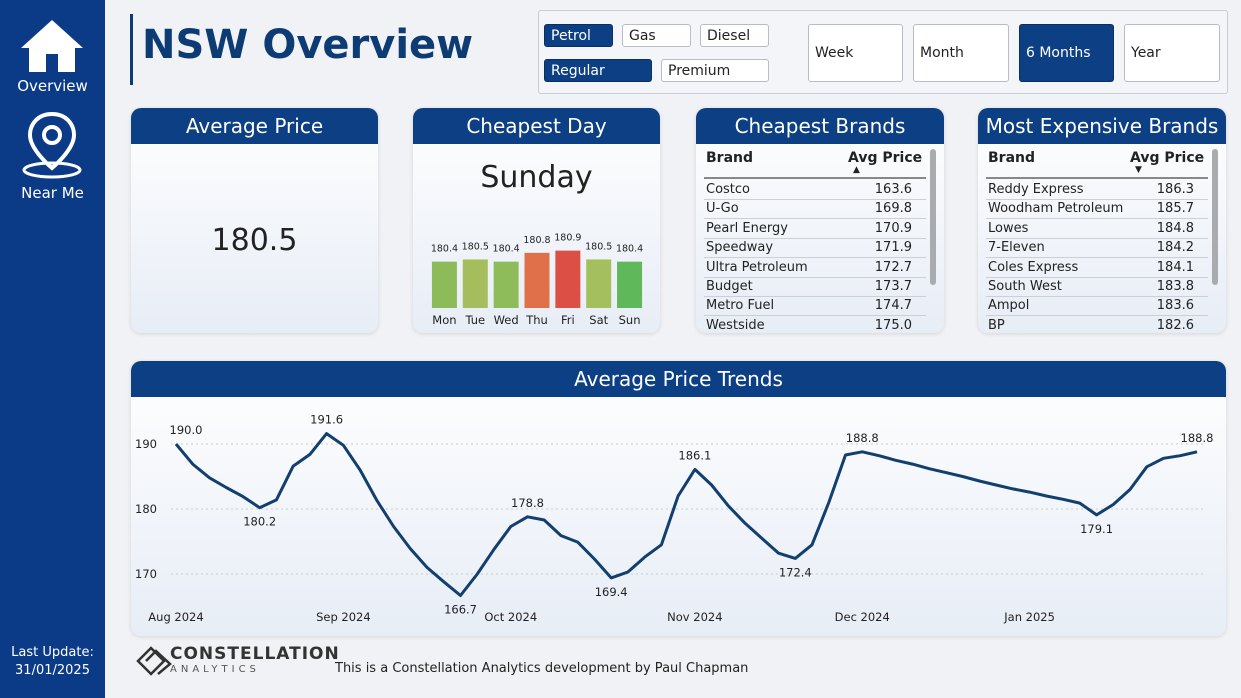  What do you see at coordinates (893, 248) in the screenshot?
I see `avg-price: 171.9` at bounding box center [893, 248].